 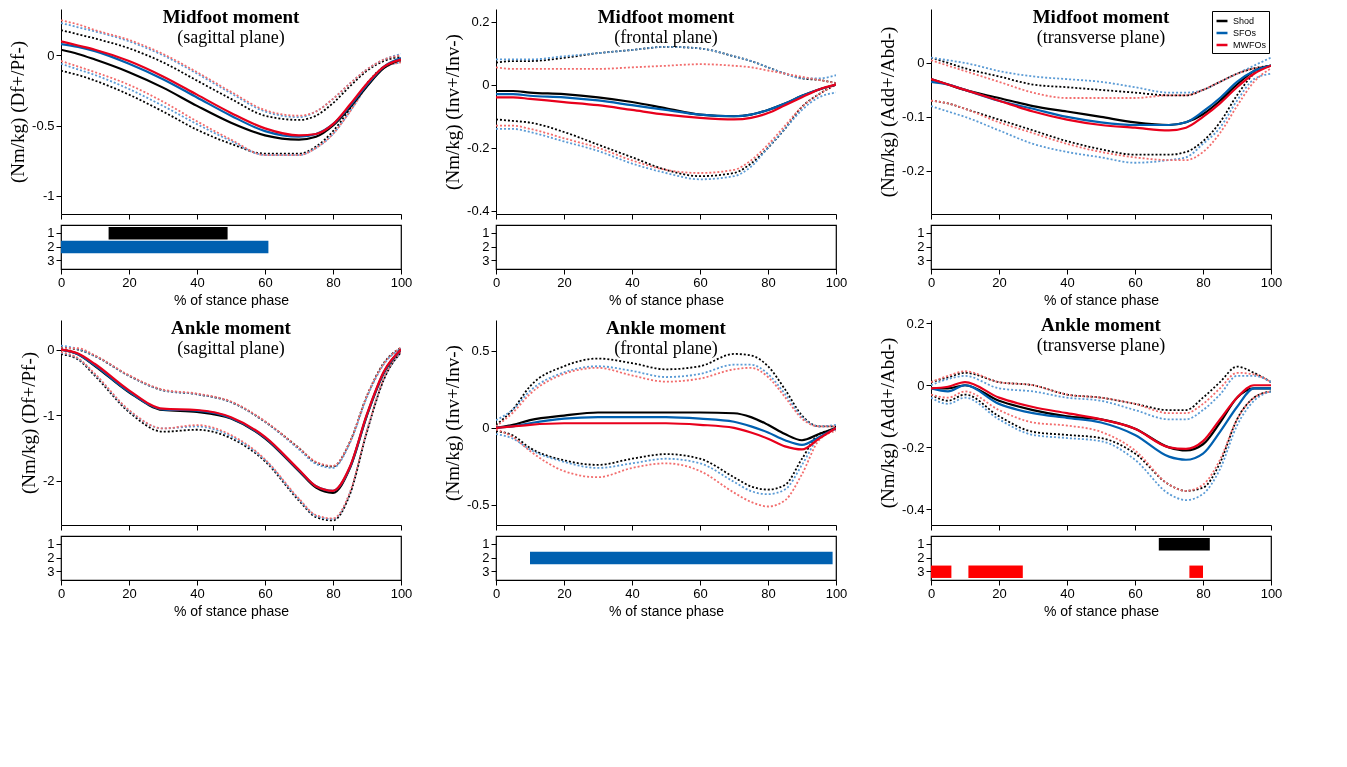 What do you see at coordinates (1250, 45) in the screenshot?
I see `legend-label: MWFOs` at bounding box center [1250, 45].